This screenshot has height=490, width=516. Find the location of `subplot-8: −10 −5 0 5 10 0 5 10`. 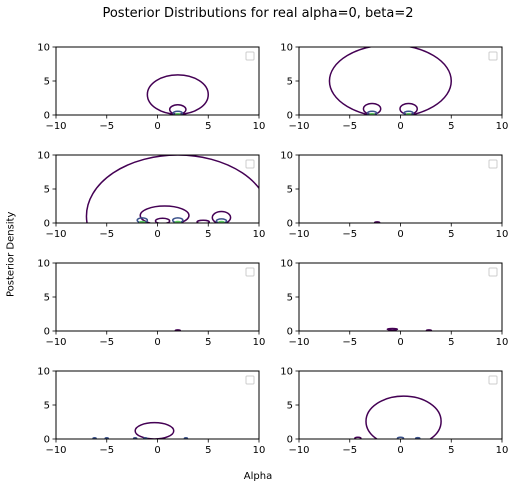

subplot-8: −10 −5 0 5 10 0 5 10 is located at coordinates (394, 412).